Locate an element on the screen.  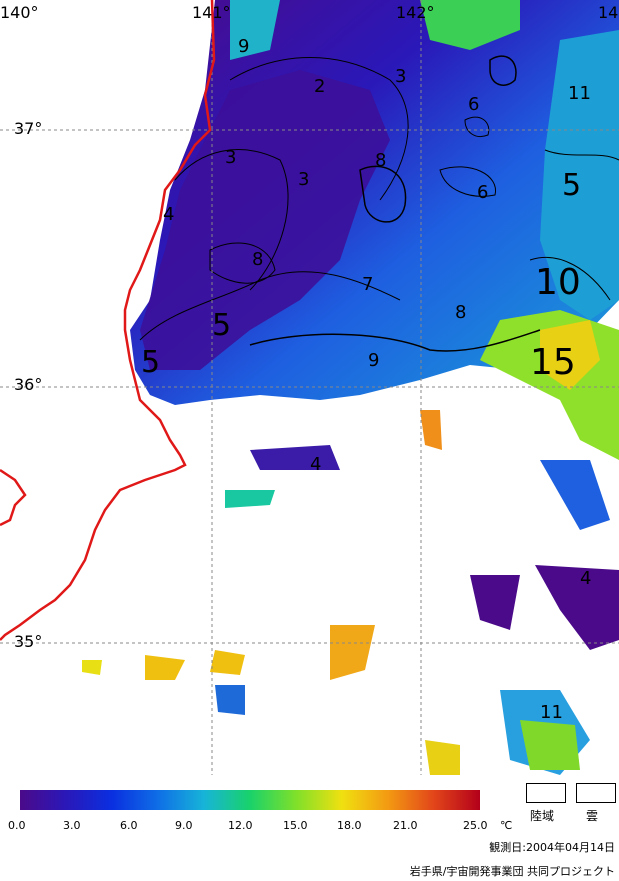
tick-label: 21.0 is located at coordinates (405, 825).